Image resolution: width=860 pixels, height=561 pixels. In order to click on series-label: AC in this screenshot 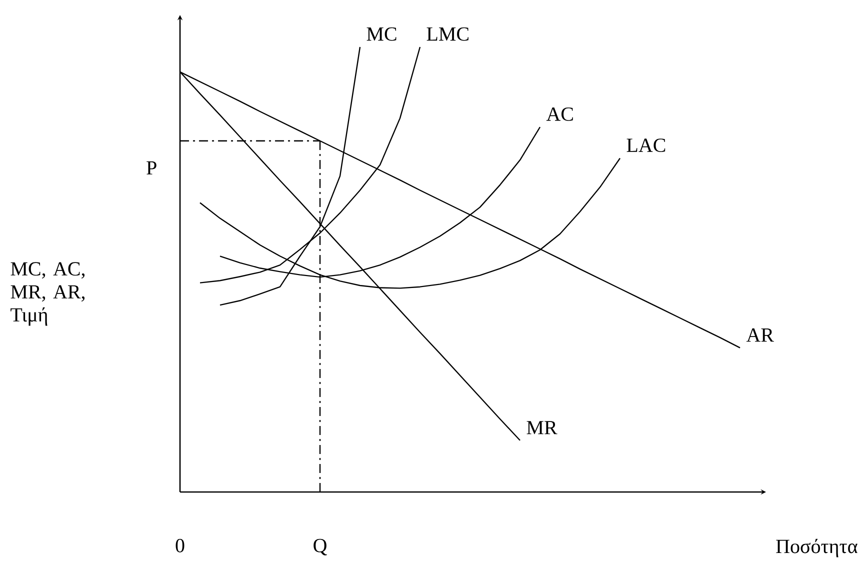, I will do `click(559, 114)`.